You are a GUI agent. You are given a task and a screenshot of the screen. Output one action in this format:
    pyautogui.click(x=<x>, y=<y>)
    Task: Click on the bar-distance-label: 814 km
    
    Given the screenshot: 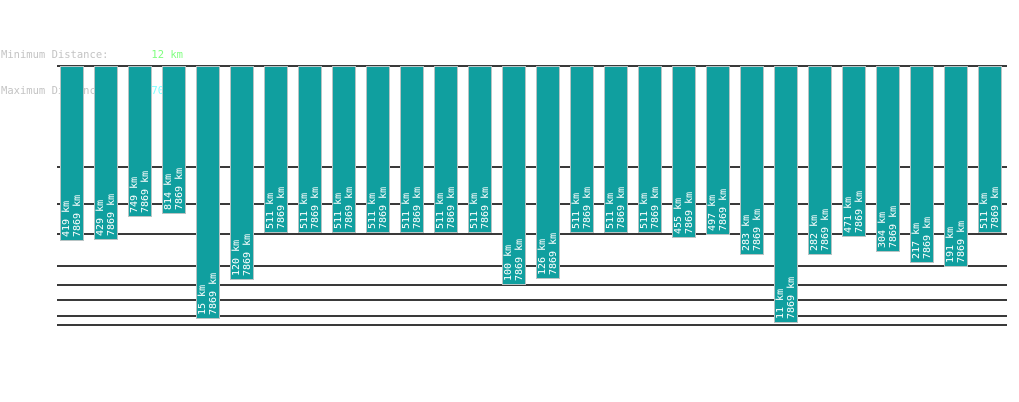 What is the action you would take?
    pyautogui.click(x=168, y=191)
    